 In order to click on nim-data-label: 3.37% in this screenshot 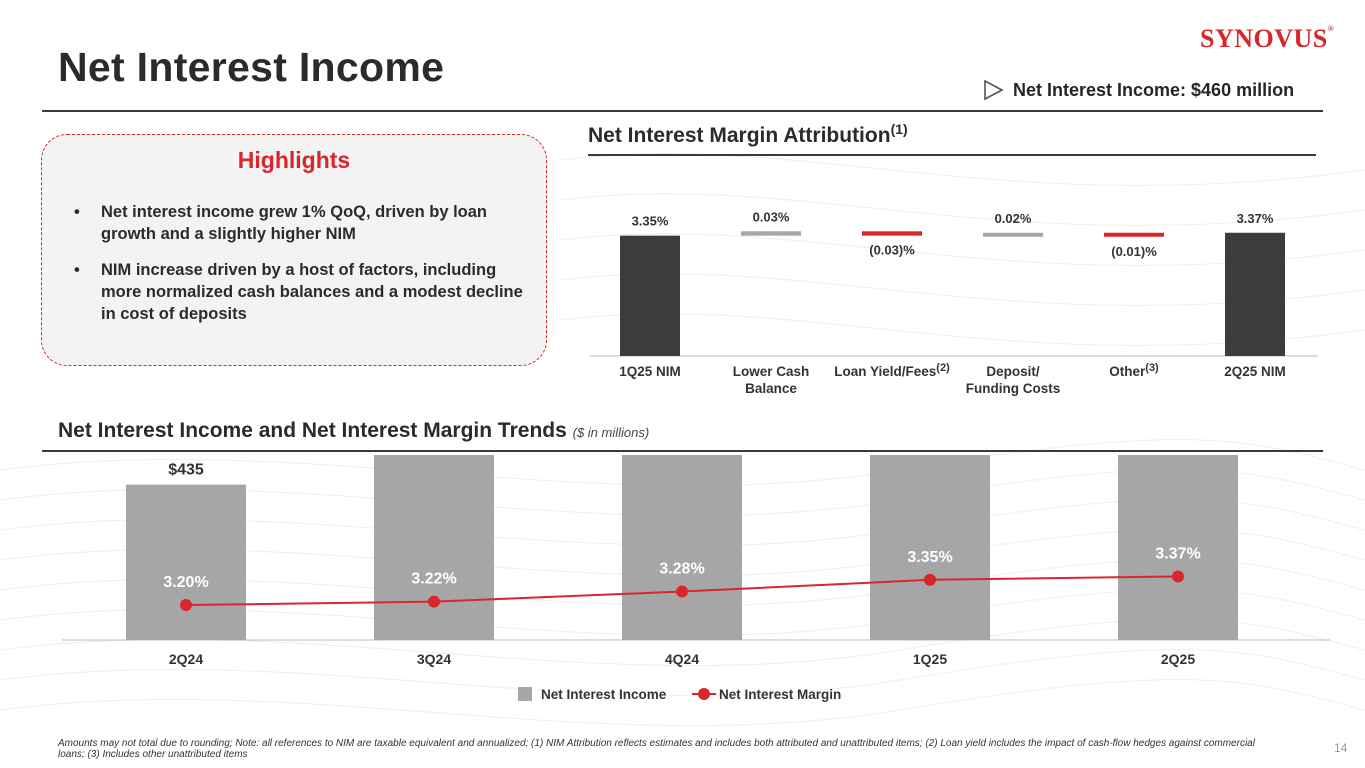, I will do `click(1177, 553)`.